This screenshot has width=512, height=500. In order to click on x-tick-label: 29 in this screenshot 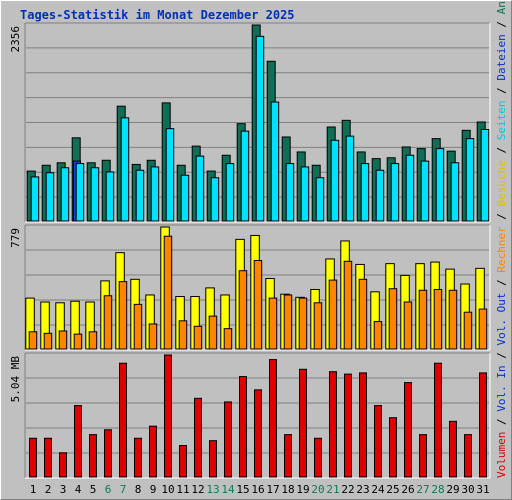, I will do `click(452, 489)`.